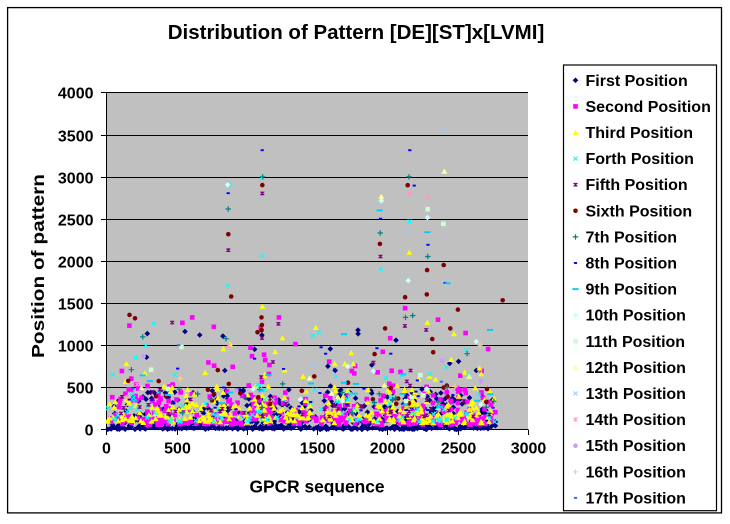 The width and height of the screenshot is (730, 524). I want to click on svg-text: Sixth Position, so click(639, 211).